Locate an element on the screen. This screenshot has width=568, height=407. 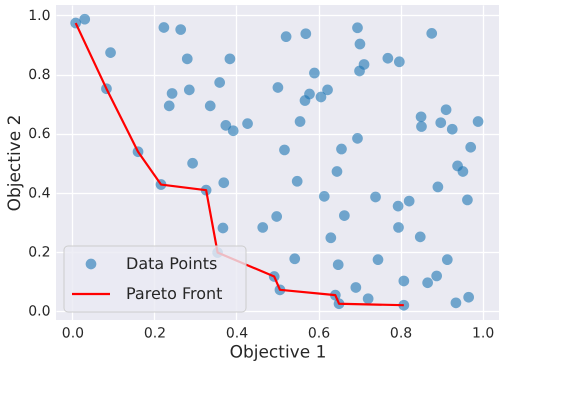
y-tick-label: 1.0 is located at coordinates (39, 16).